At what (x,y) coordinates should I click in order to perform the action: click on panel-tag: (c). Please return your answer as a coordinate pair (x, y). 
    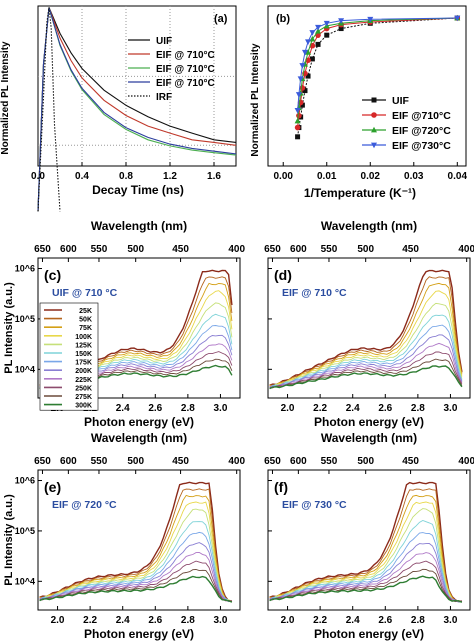
    Looking at the image, I should click on (52, 275).